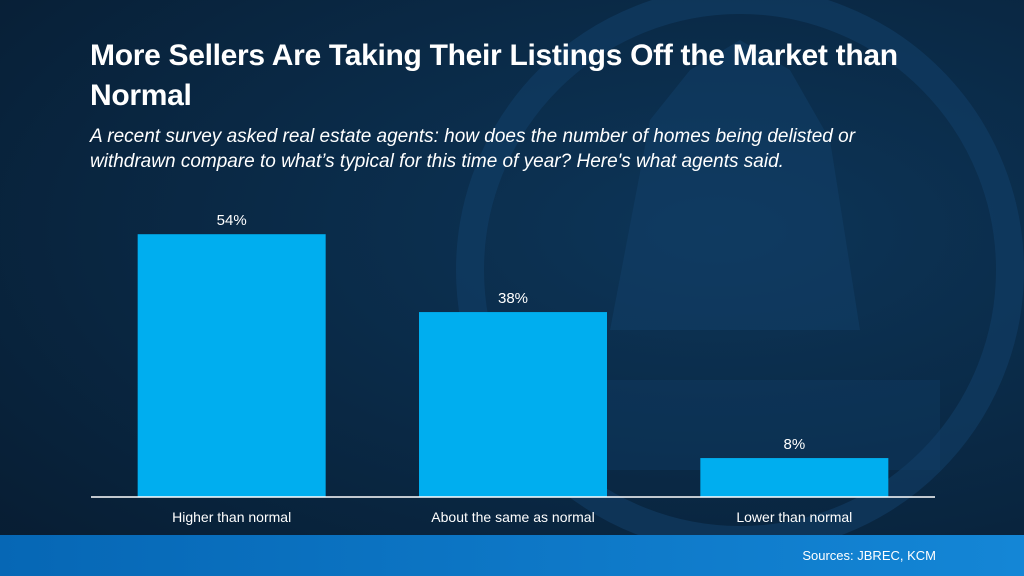 The width and height of the screenshot is (1024, 576). Describe the element at coordinates (231, 517) in the screenshot. I see `category-label-0: Higher than normal` at that location.